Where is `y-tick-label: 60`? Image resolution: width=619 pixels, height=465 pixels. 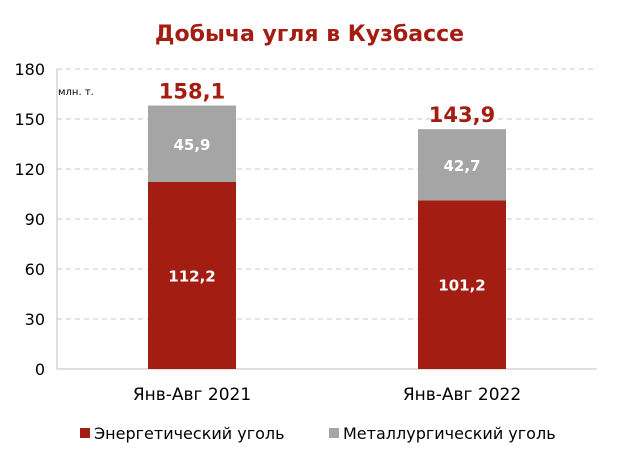
y-tick-label: 60 is located at coordinates (35, 269).